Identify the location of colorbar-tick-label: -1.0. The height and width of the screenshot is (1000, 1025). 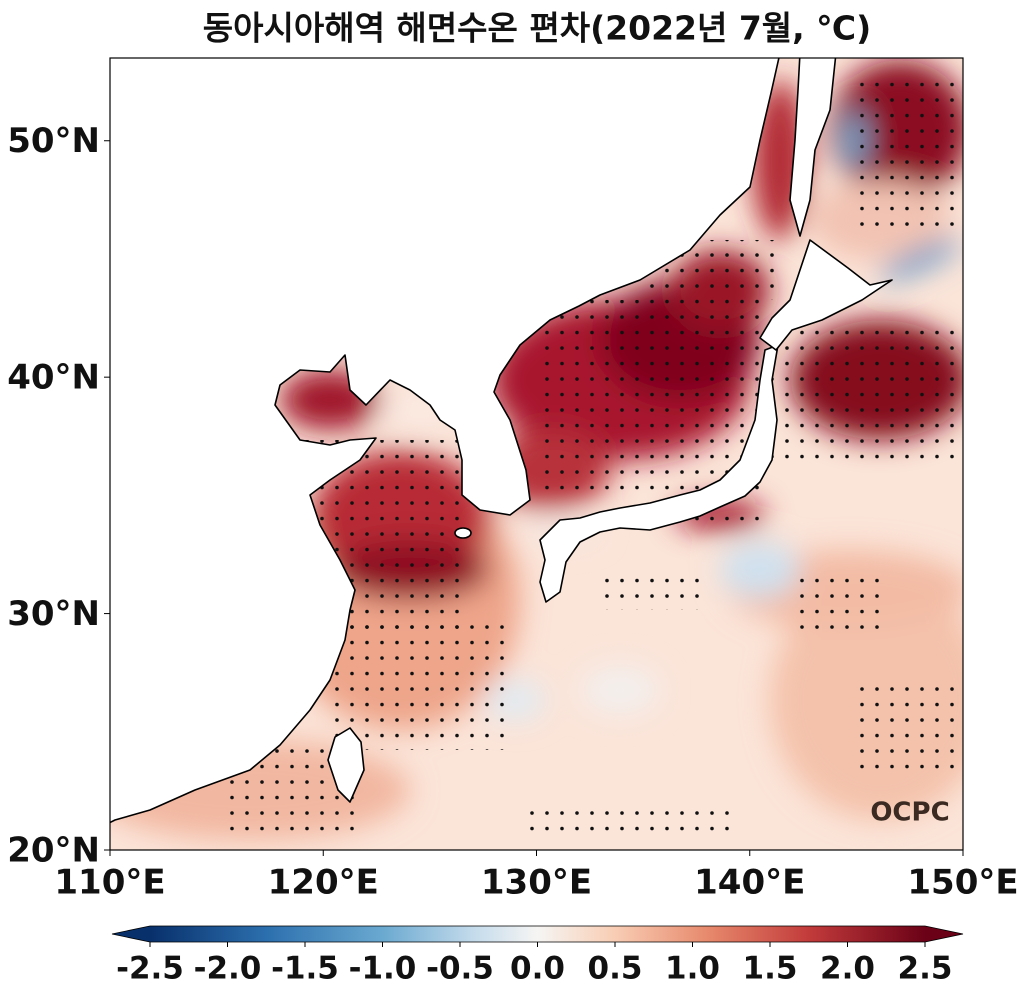
(383, 969).